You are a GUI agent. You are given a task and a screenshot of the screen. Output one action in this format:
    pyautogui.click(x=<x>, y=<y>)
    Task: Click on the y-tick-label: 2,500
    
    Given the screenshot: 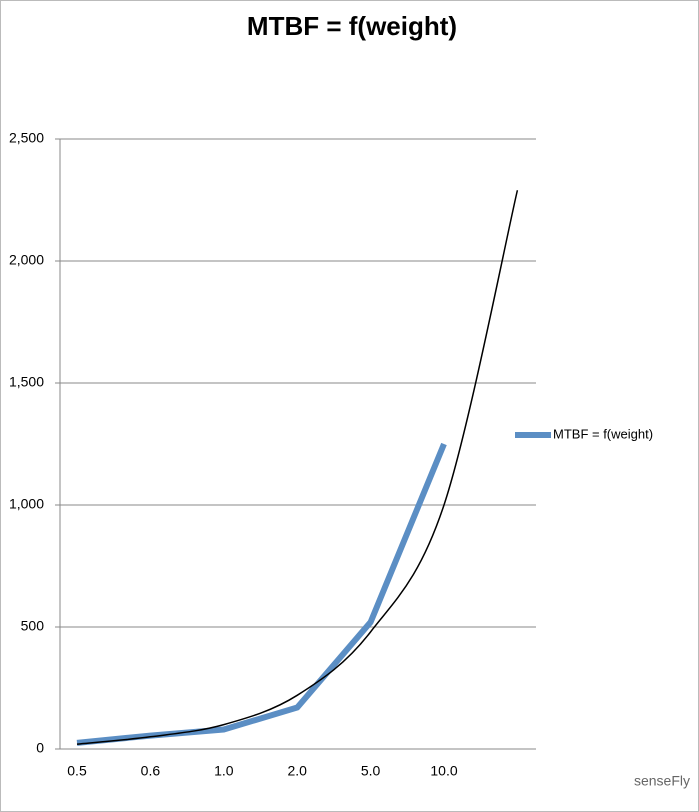 What is the action you would take?
    pyautogui.click(x=26, y=138)
    